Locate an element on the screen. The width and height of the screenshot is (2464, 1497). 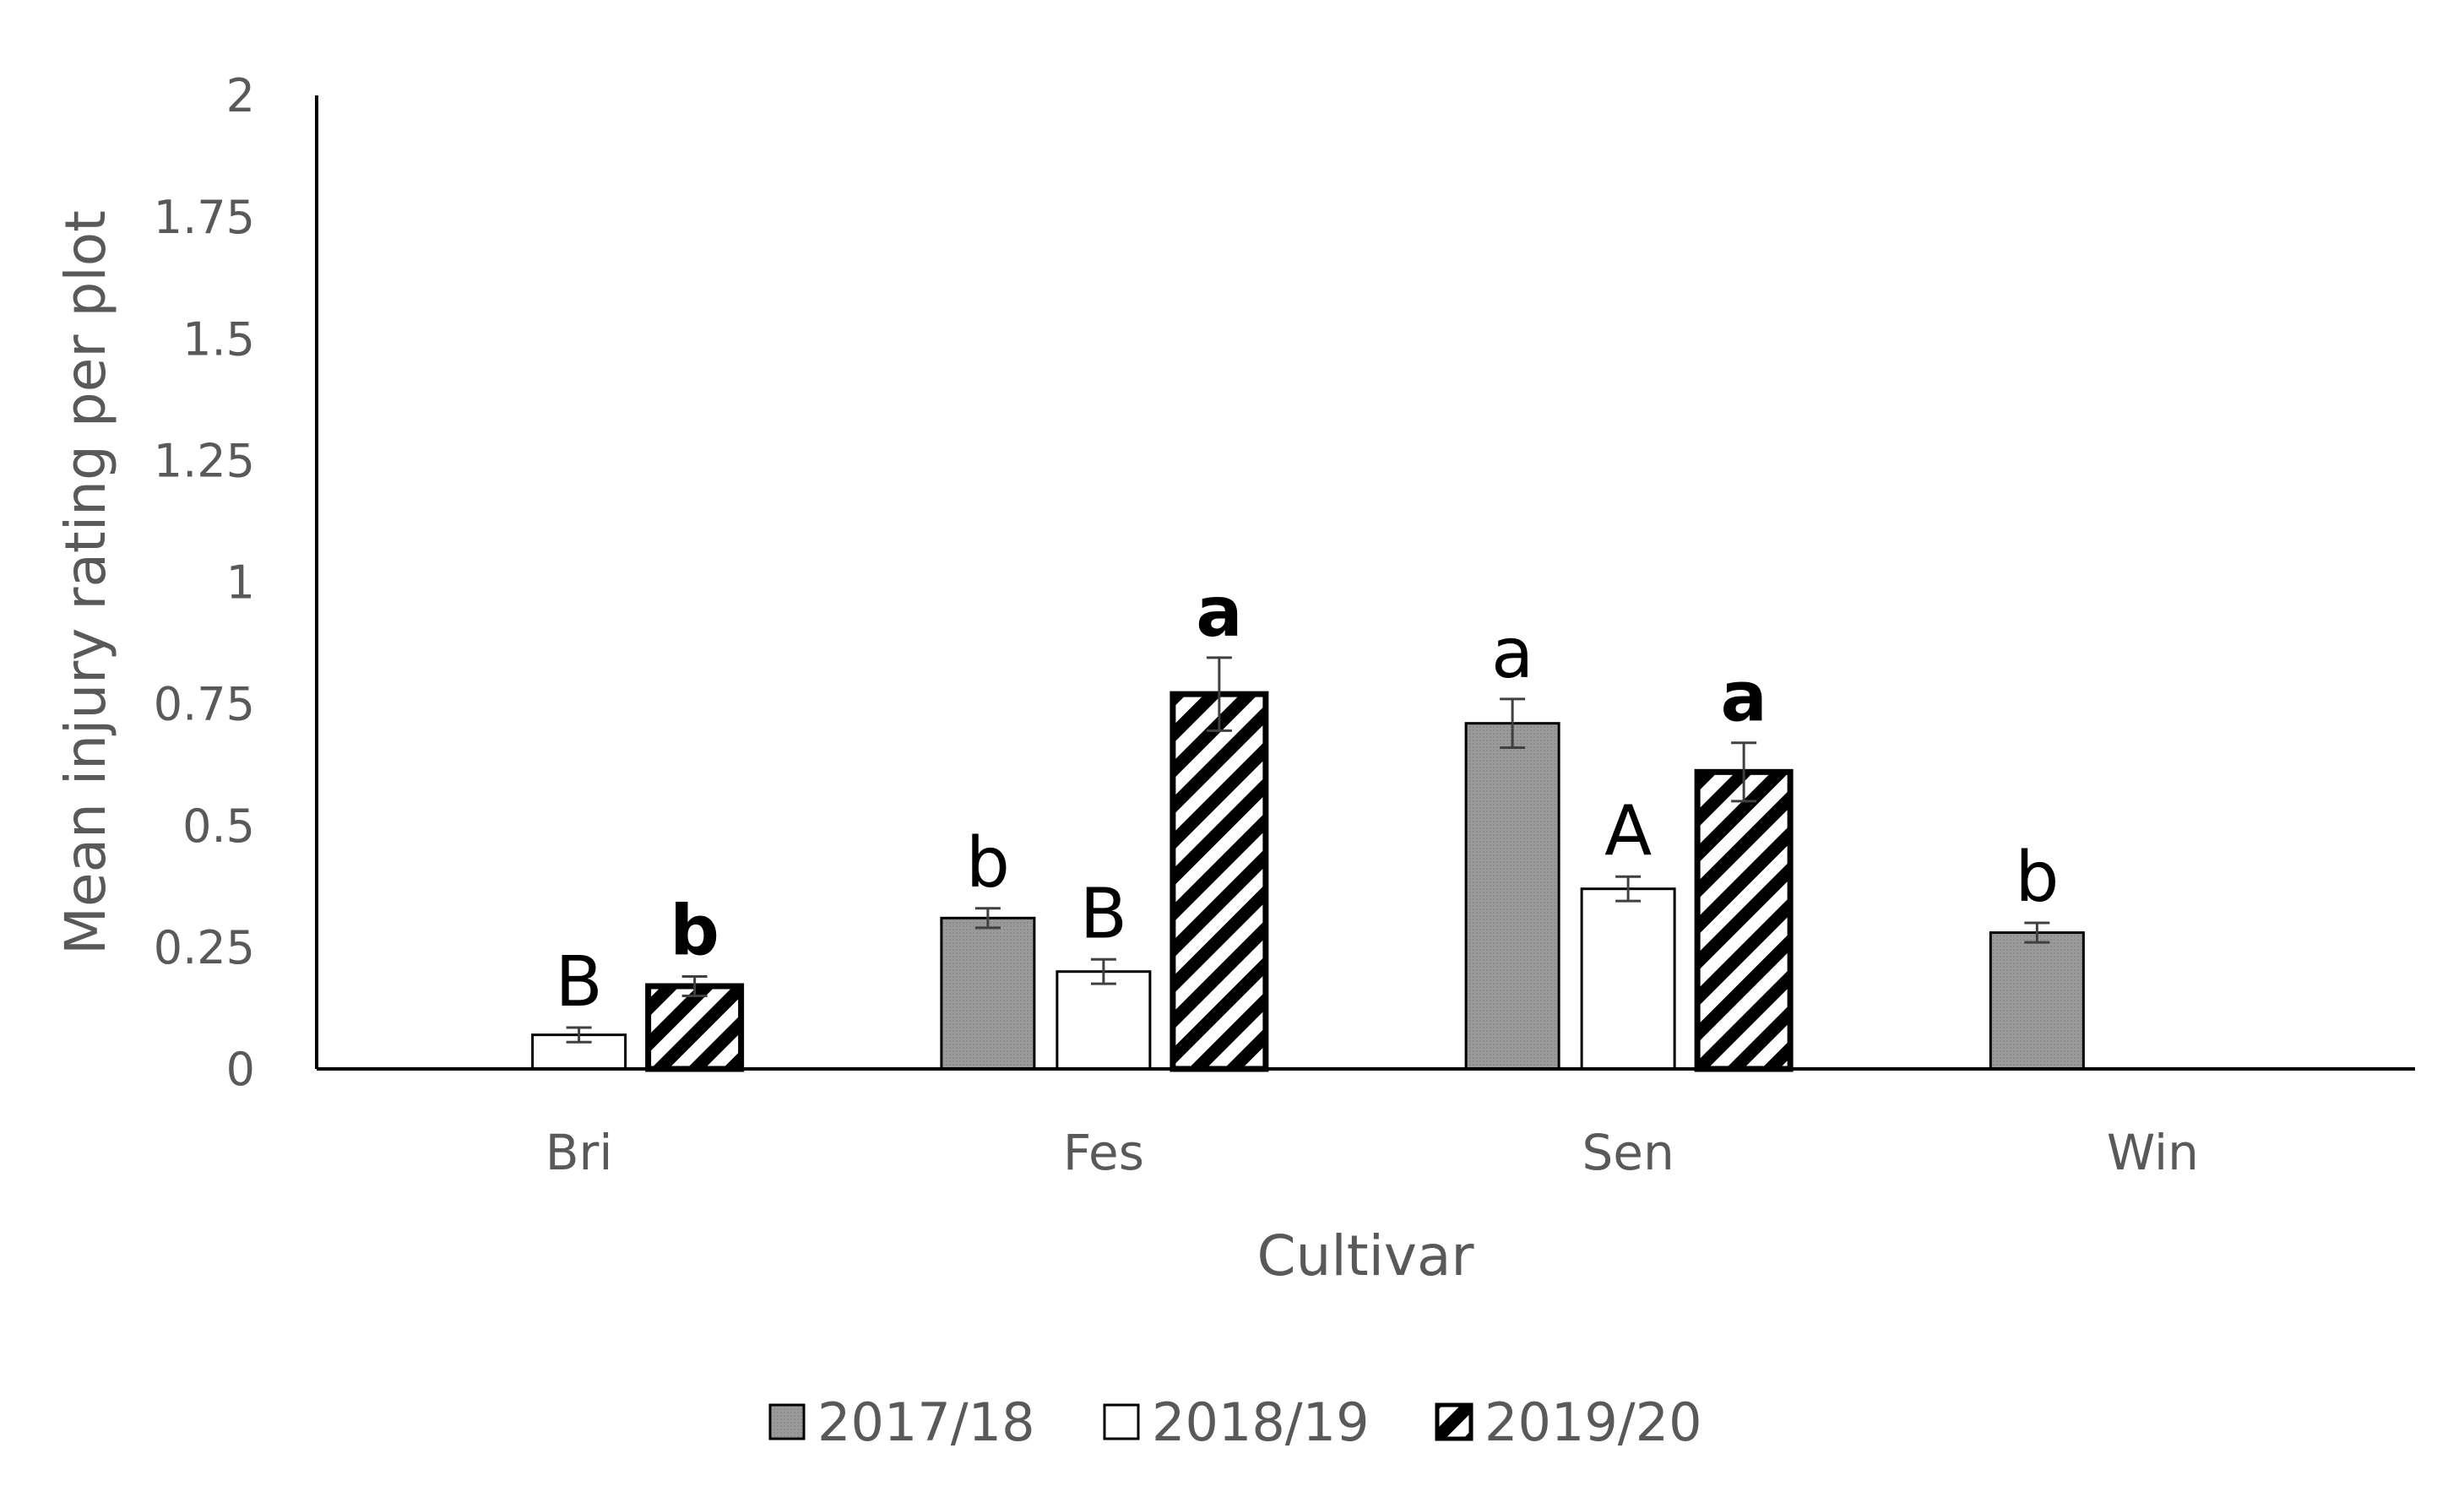
y-tick-label: 1.75 is located at coordinates (204, 218).